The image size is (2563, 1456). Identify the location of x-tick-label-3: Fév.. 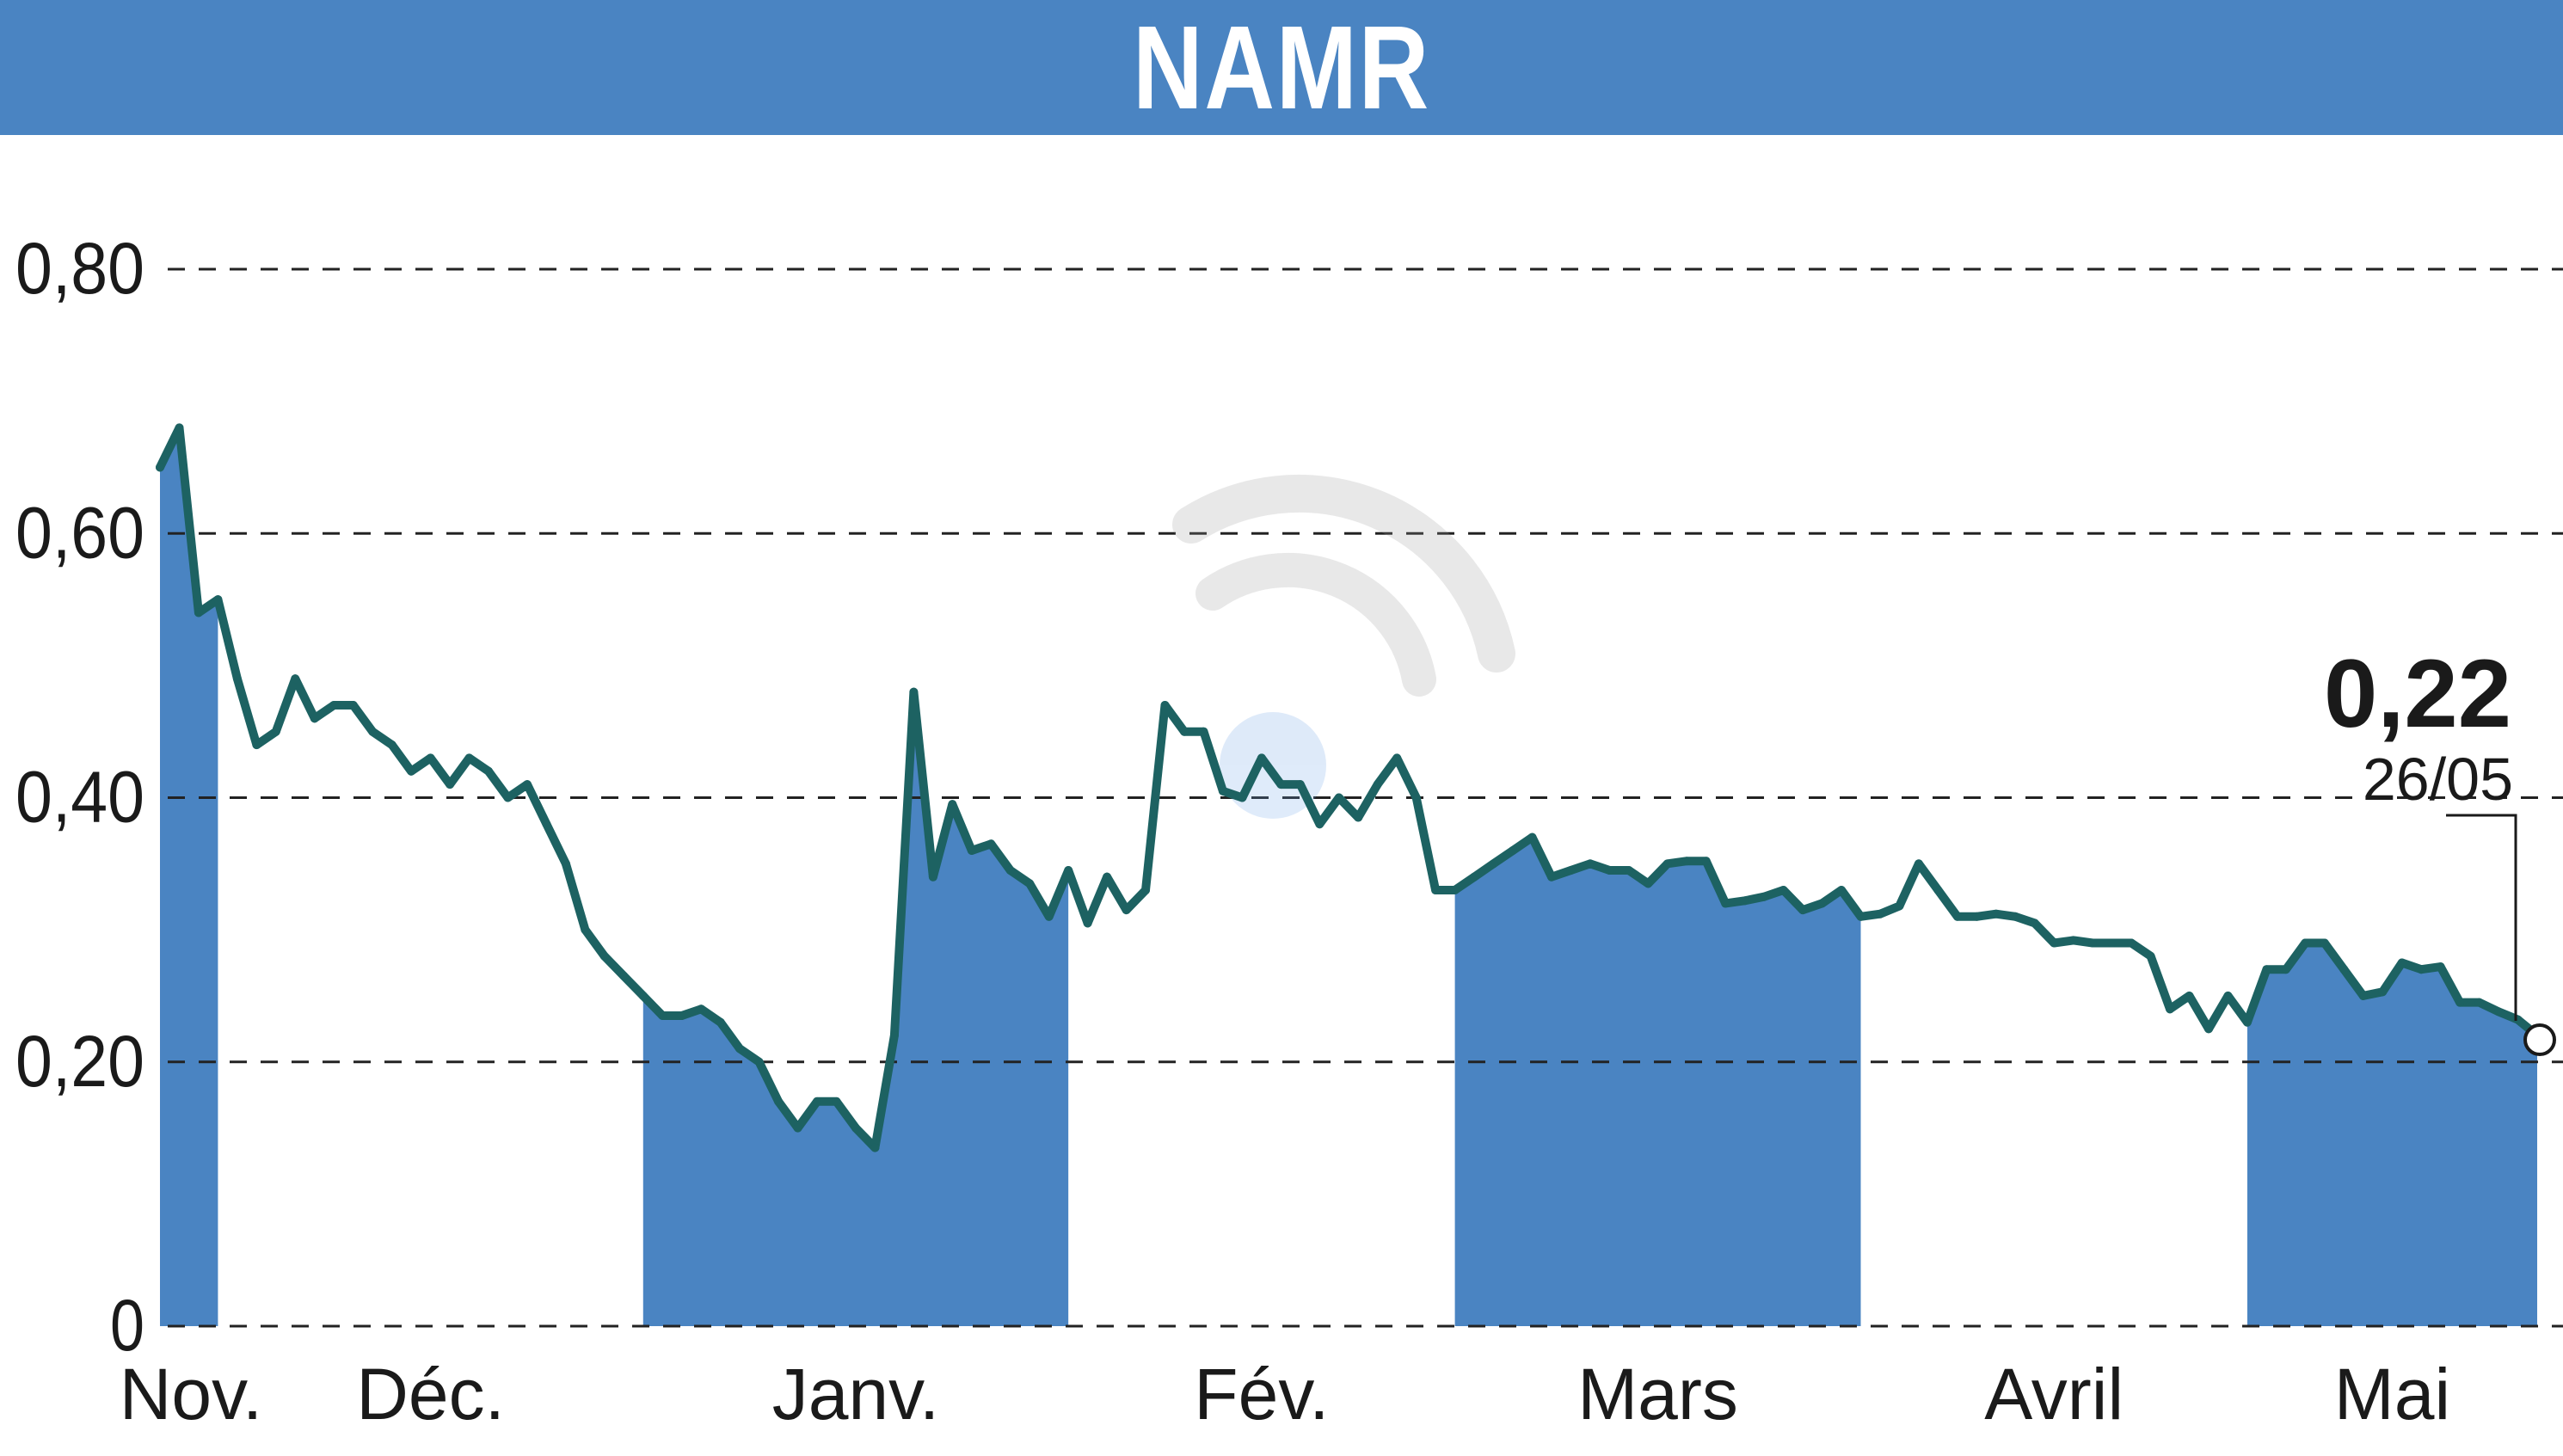
(1261, 1394).